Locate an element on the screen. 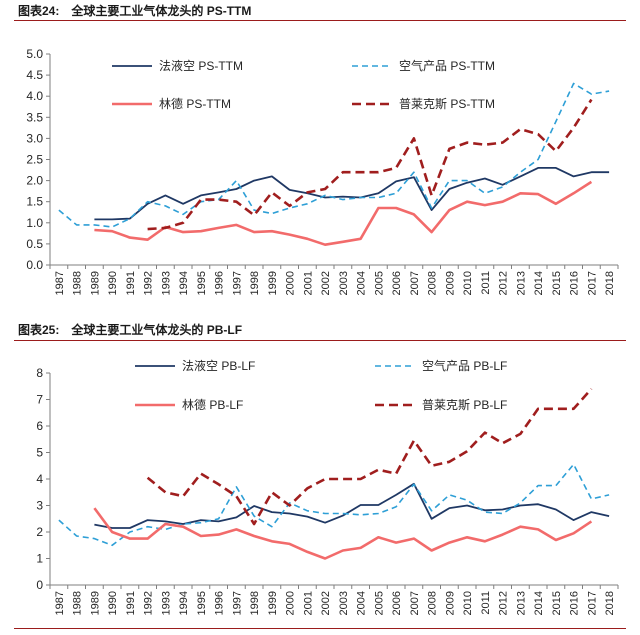 Image resolution: width=640 pixels, height=635 pixels. figure-caption: 全球主要工业气体龙头的 PS-TTM is located at coordinates (161, 11).